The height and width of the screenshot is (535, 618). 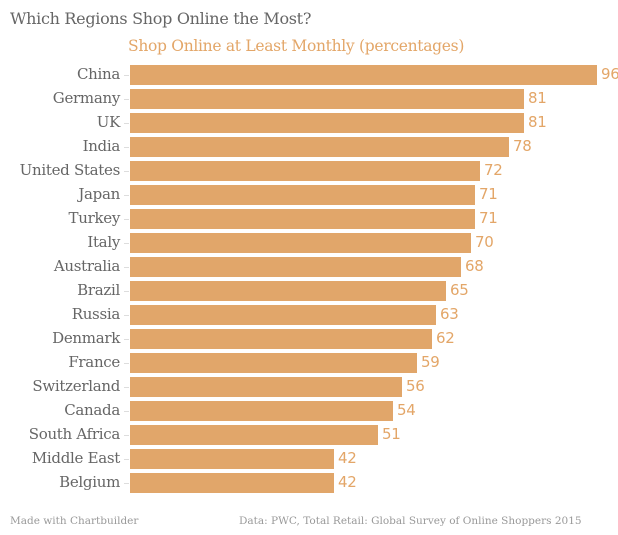 What do you see at coordinates (89, 482) in the screenshot?
I see `category-label: Belgium` at bounding box center [89, 482].